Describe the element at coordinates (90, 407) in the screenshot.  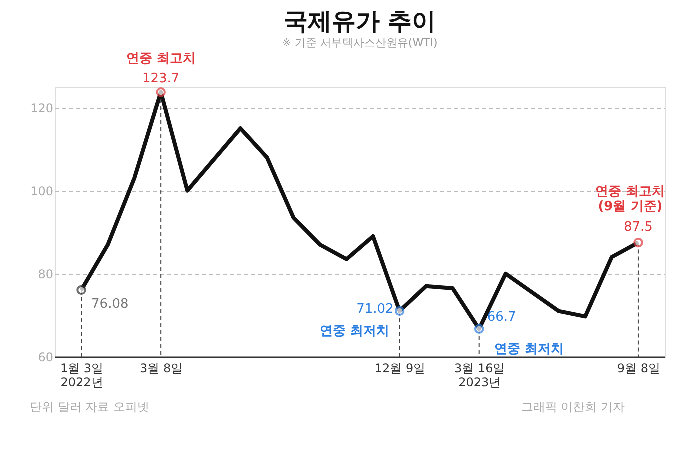
I see `text: 단위 달러 자료 오피넷` at that location.